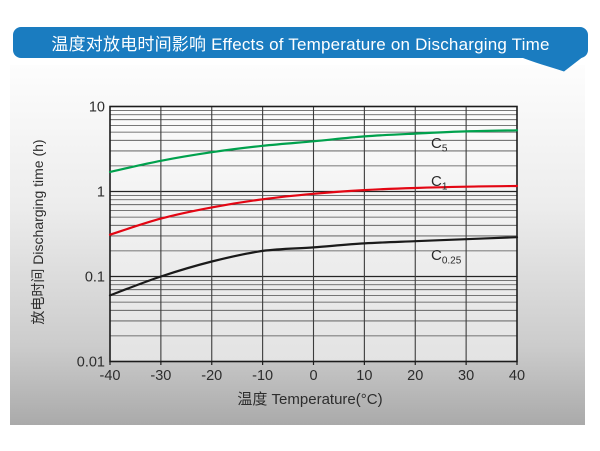 The width and height of the screenshot is (600, 451). Describe the element at coordinates (160, 376) in the screenshot. I see `x-tick-label: -30` at that location.